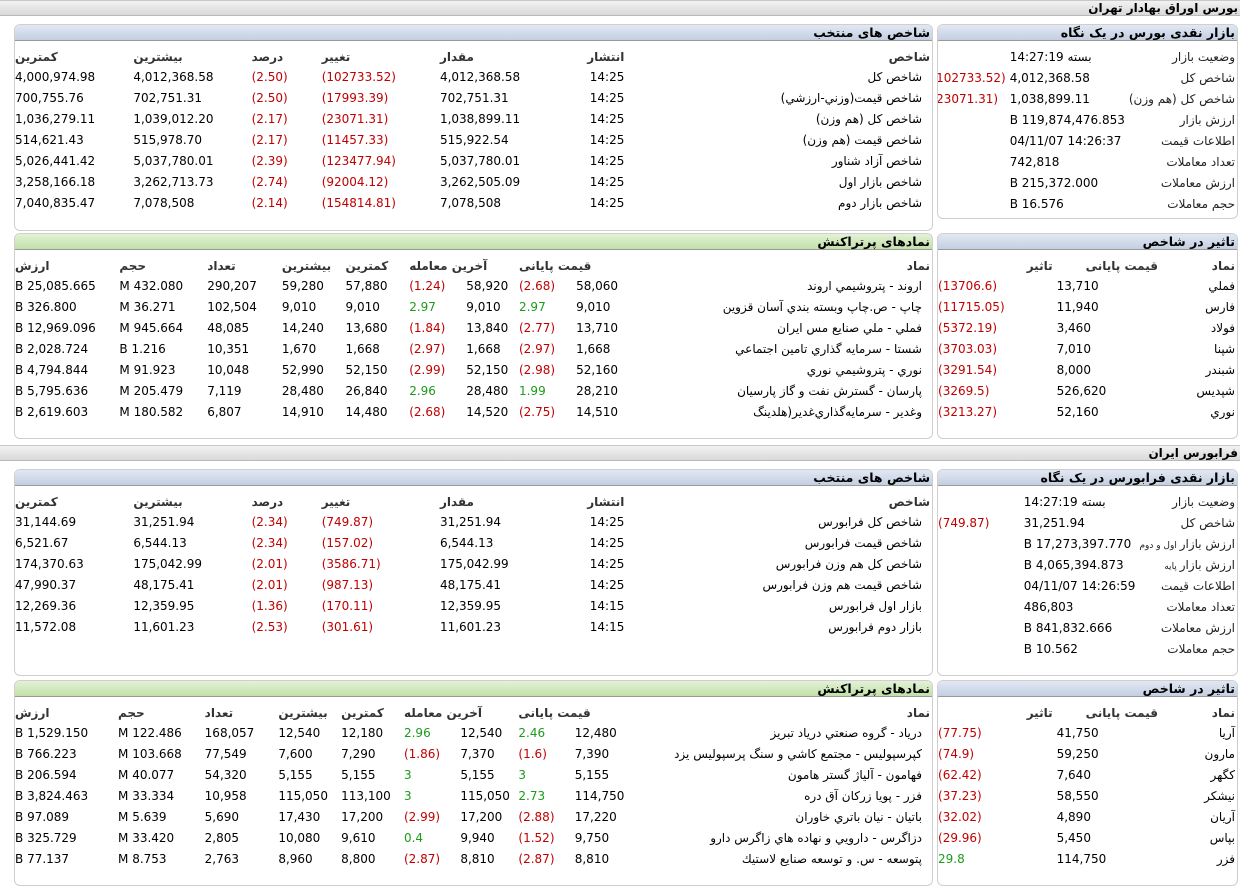 This screenshot has height=892, width=1240. Describe the element at coordinates (347, 626) in the screenshot. I see `ifb-indices-change: (301.61)` at that location.